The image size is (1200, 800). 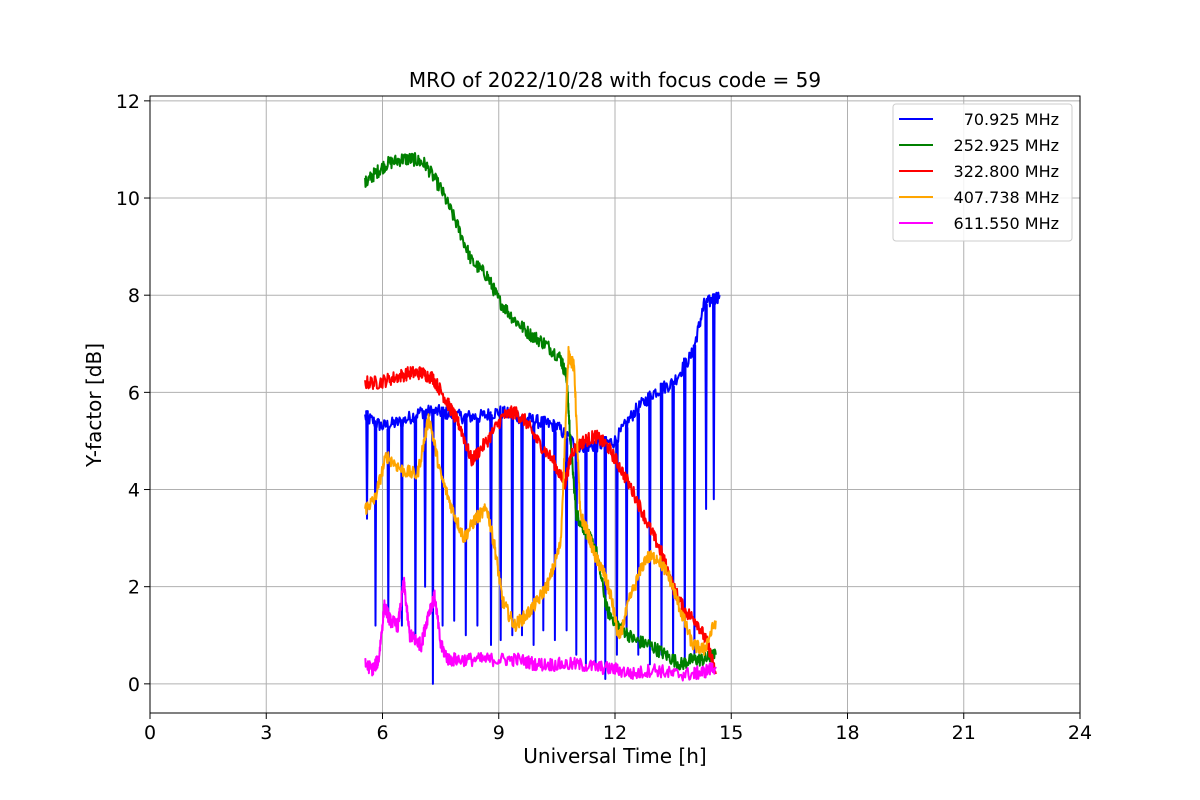 I want to click on x-tick-label: 9, so click(x=499, y=733).